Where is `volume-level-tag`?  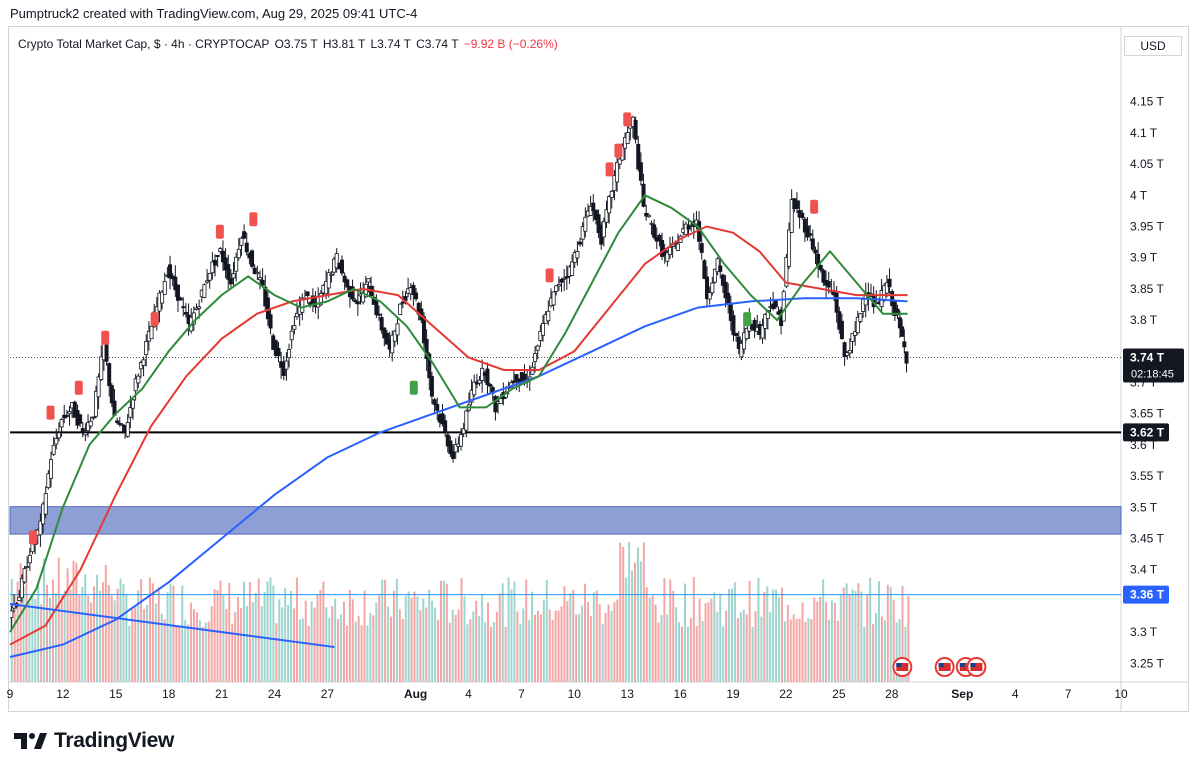 volume-level-tag is located at coordinates (1146, 594).